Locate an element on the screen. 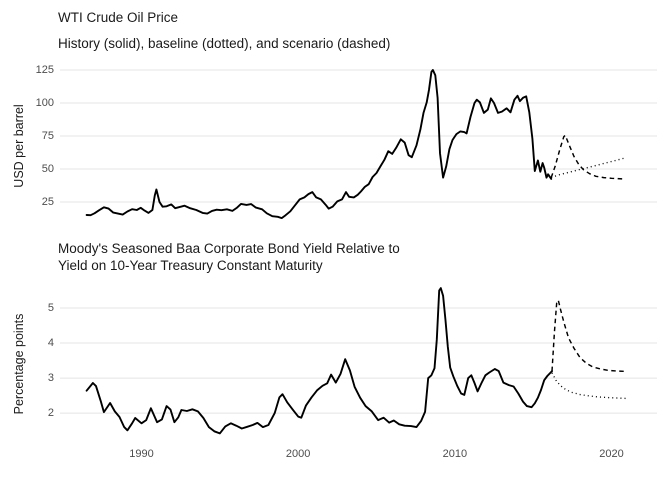  y-tick-label: 5 is located at coordinates (50, 307).